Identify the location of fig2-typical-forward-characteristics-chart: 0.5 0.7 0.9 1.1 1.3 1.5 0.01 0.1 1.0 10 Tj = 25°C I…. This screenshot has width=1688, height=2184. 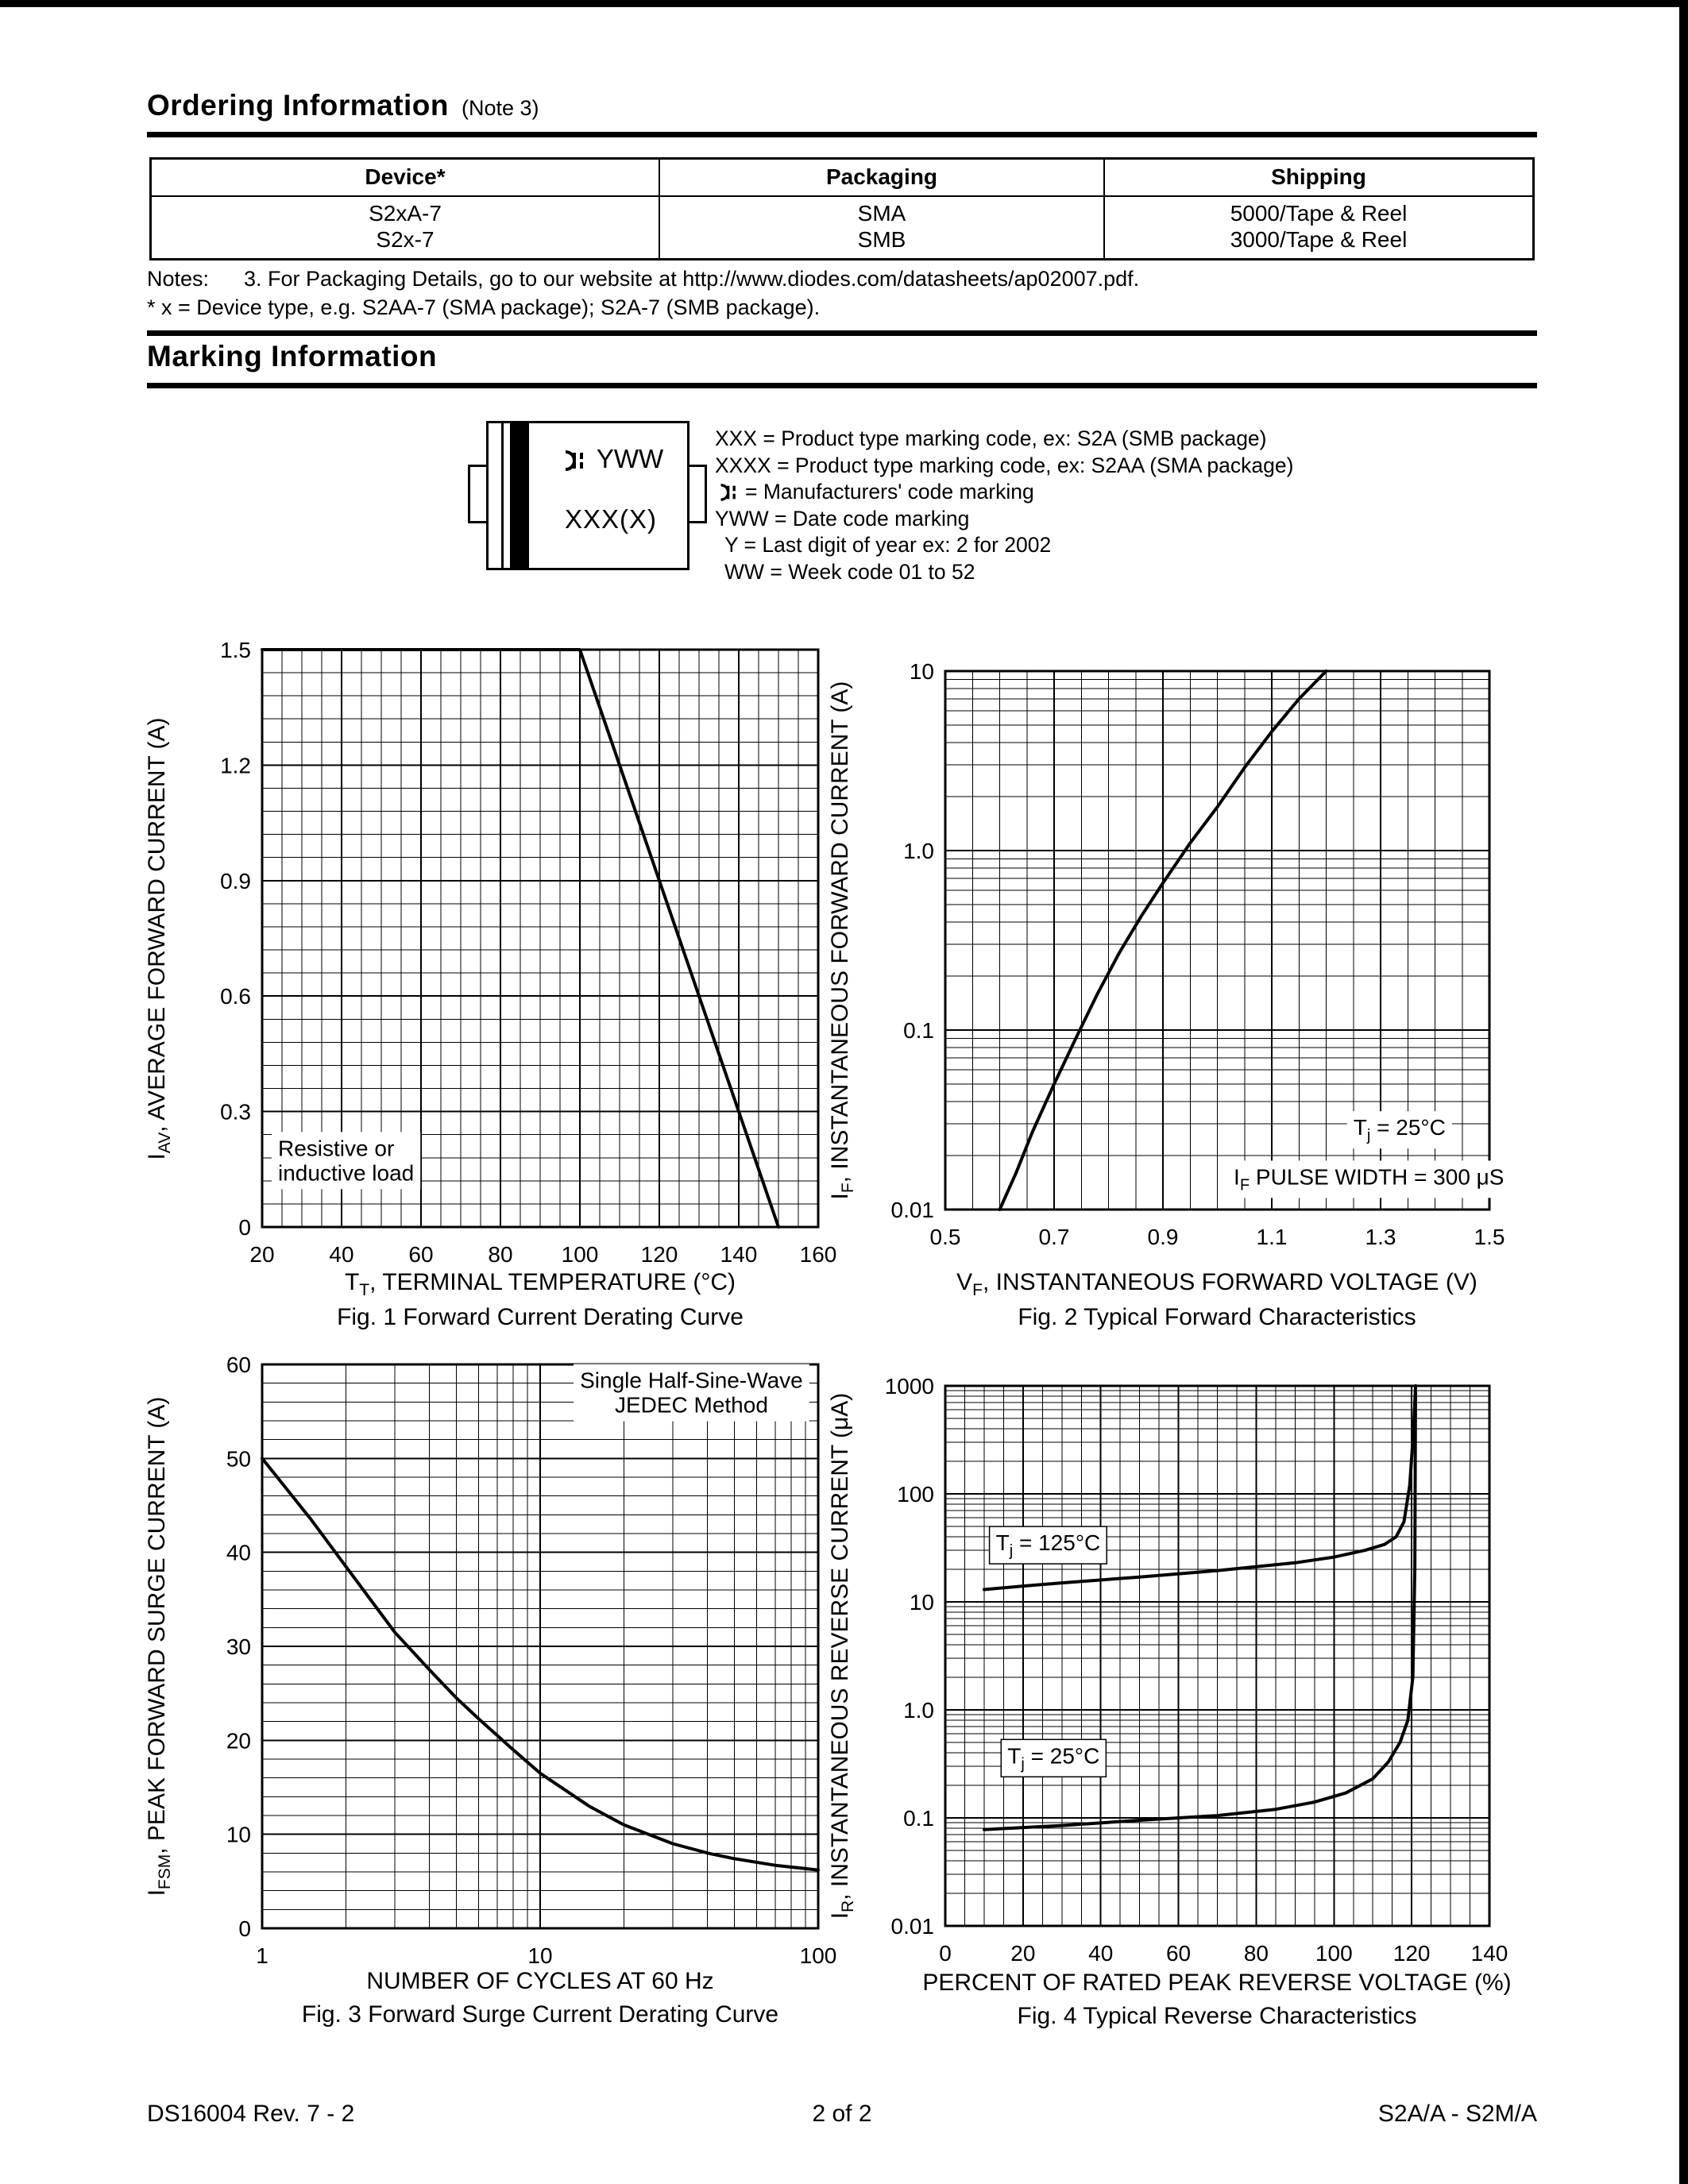
(1200, 954).